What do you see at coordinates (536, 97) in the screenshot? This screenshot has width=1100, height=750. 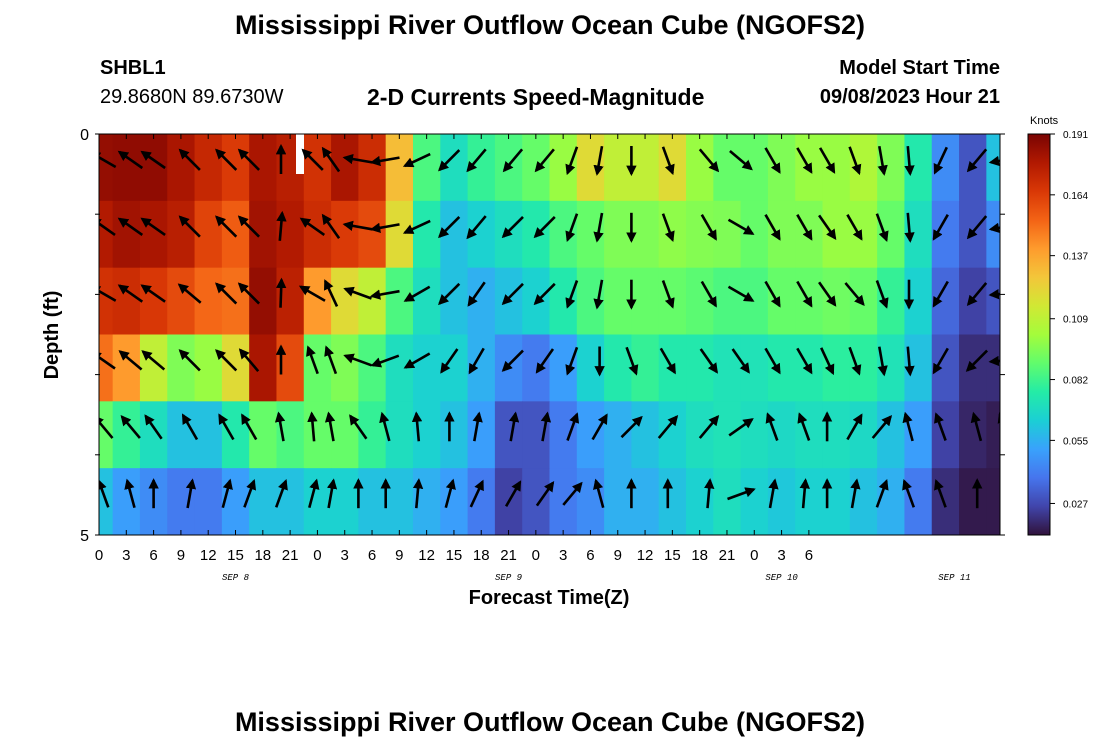 I see `chart-subtitle: 2-D Currents Speed-Magnitude` at bounding box center [536, 97].